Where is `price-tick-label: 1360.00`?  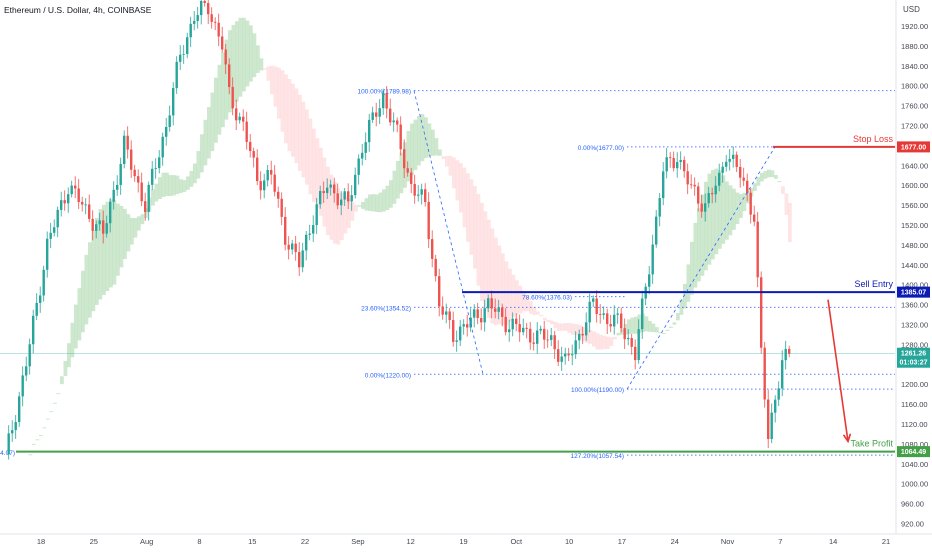
price-tick-label: 1360.00 is located at coordinates (914, 305).